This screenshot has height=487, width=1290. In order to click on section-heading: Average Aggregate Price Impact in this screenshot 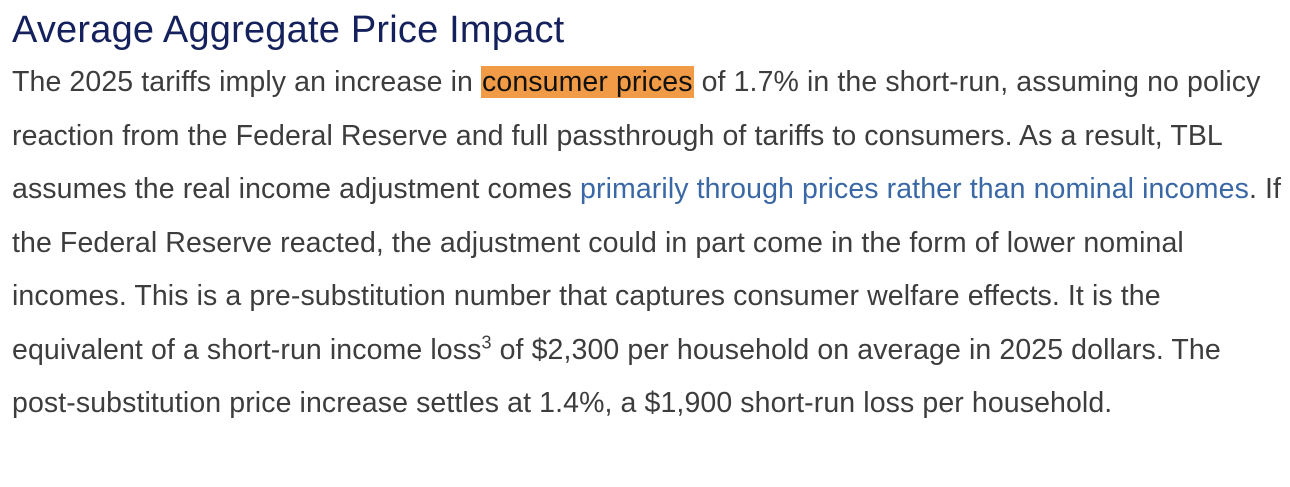, I will do `click(288, 30)`.